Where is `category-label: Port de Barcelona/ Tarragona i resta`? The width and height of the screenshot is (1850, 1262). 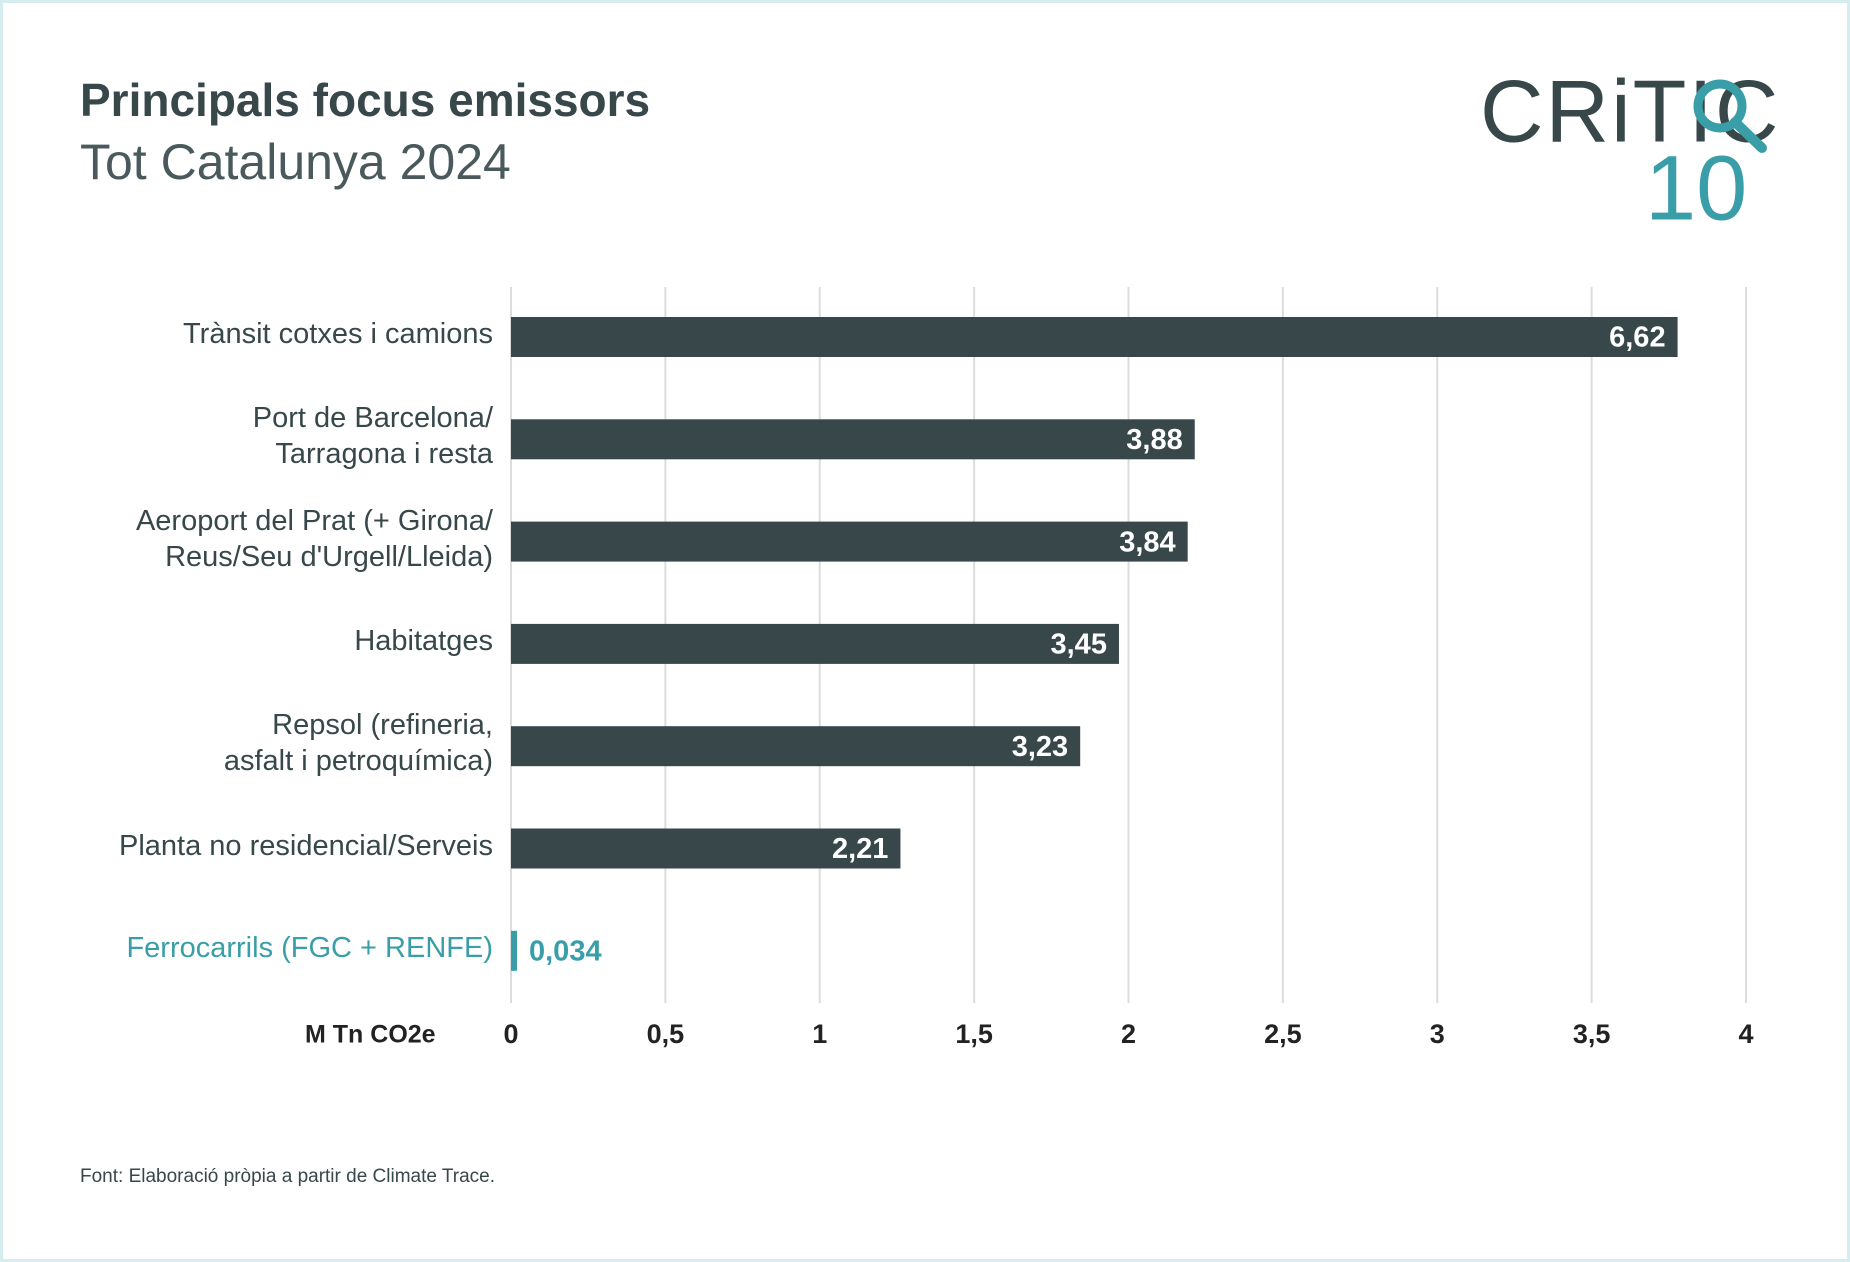
category-label: Port de Barcelona/ Tarragona i resta is located at coordinates (372, 436).